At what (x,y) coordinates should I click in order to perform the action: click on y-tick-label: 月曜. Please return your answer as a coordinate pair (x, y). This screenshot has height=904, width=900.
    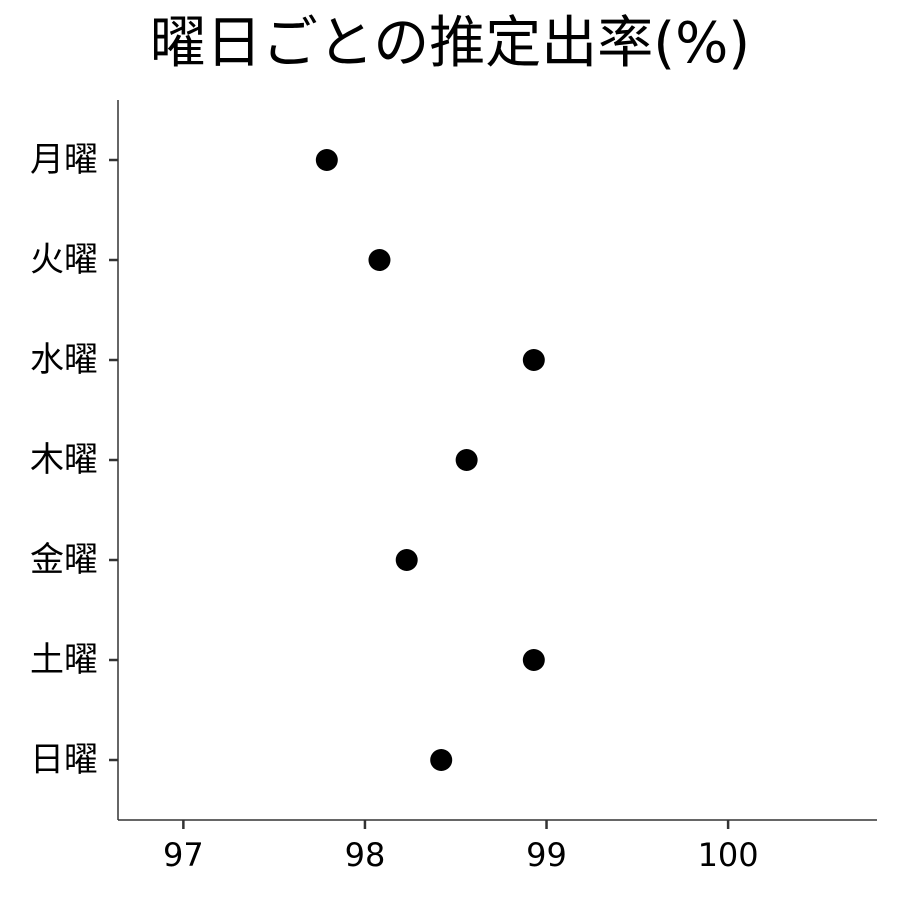
    Looking at the image, I should click on (64, 160).